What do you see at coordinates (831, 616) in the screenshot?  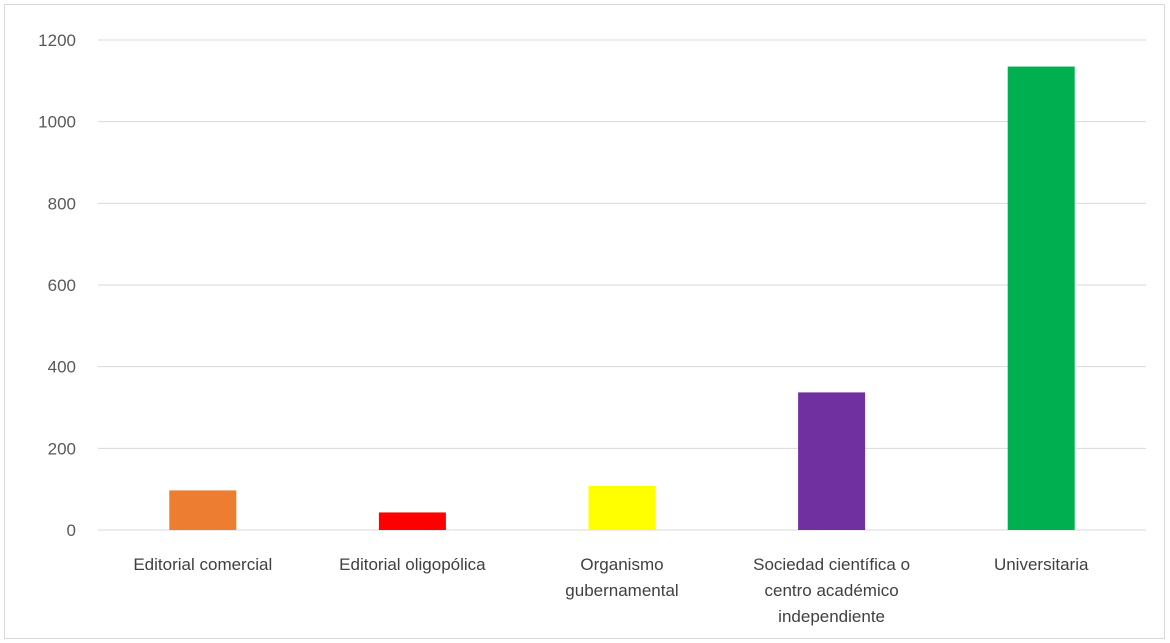 I see `x-category-label: independiente` at bounding box center [831, 616].